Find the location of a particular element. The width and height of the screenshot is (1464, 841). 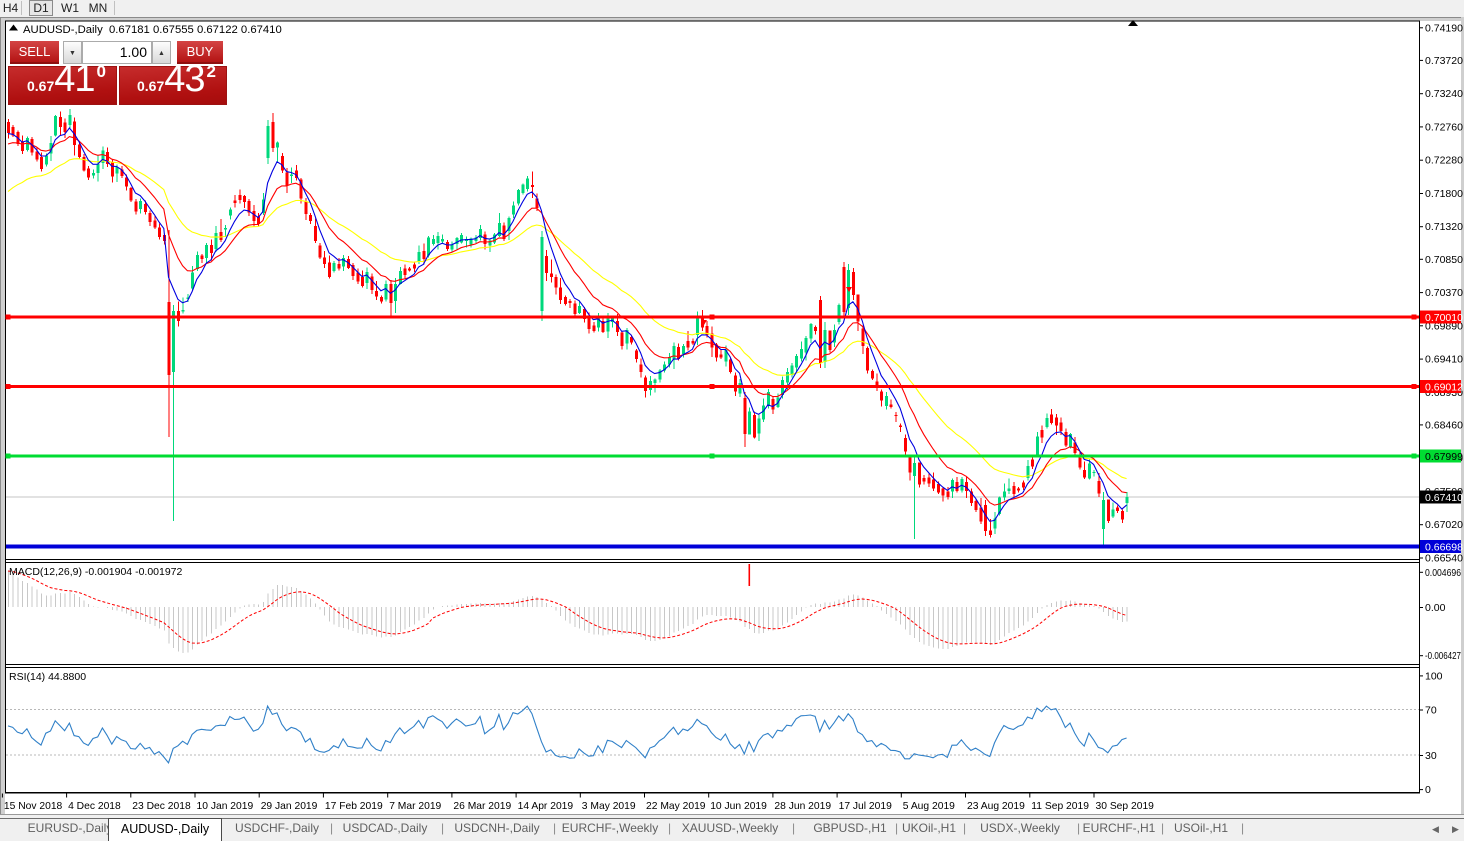

svg-text: 0.71800 is located at coordinates (1444, 194).